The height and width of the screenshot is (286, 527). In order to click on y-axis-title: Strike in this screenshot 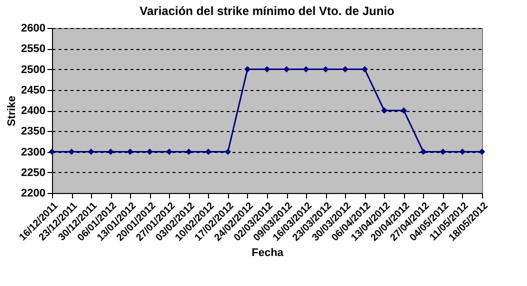, I will do `click(12, 111)`.